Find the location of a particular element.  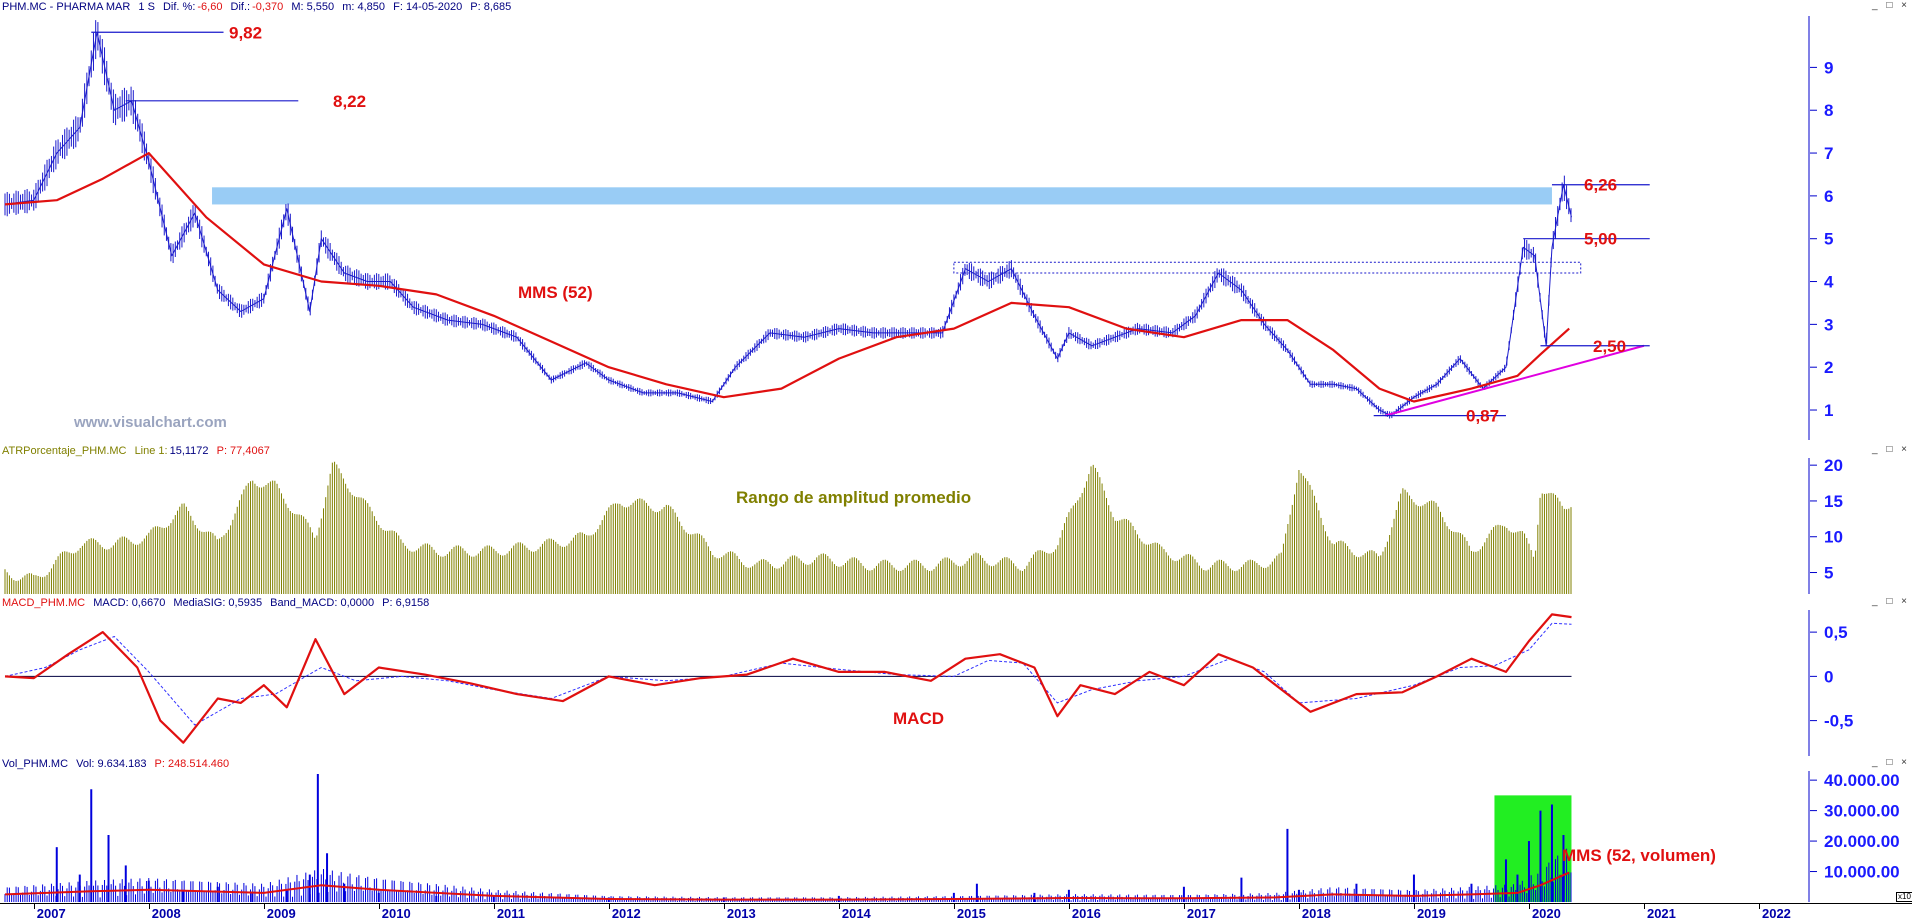

macd-yaxis-label: 0,5 is located at coordinates (1836, 632).